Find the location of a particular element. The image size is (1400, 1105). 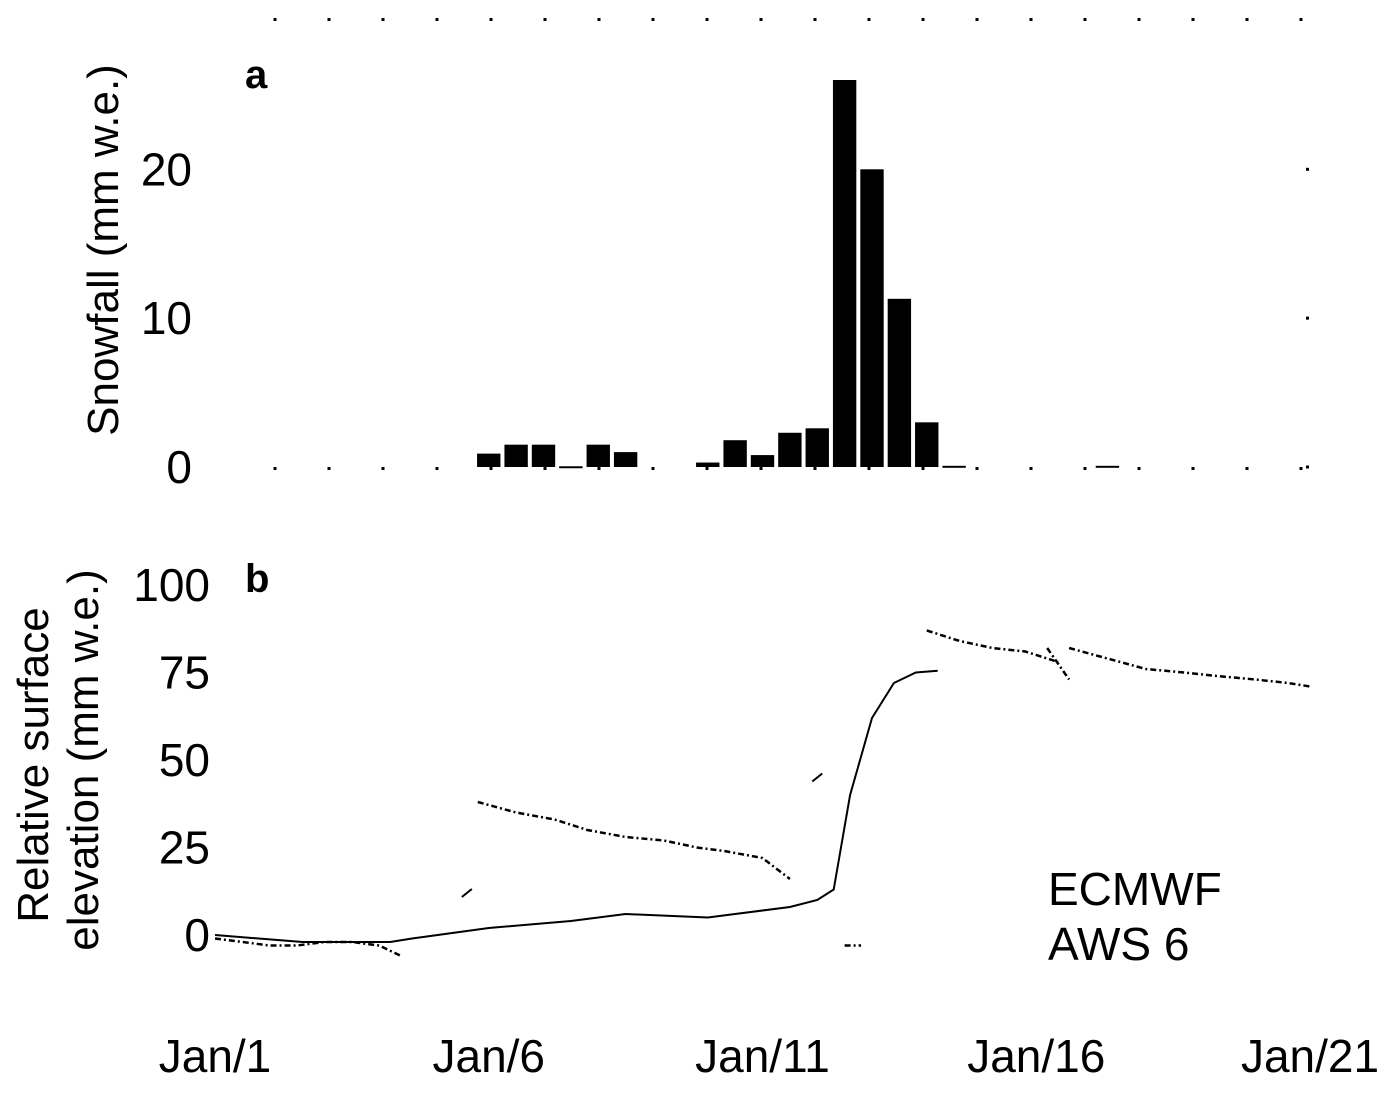

panel-a-y-tick-labels: 0 10 20 is located at coordinates (166, 318).